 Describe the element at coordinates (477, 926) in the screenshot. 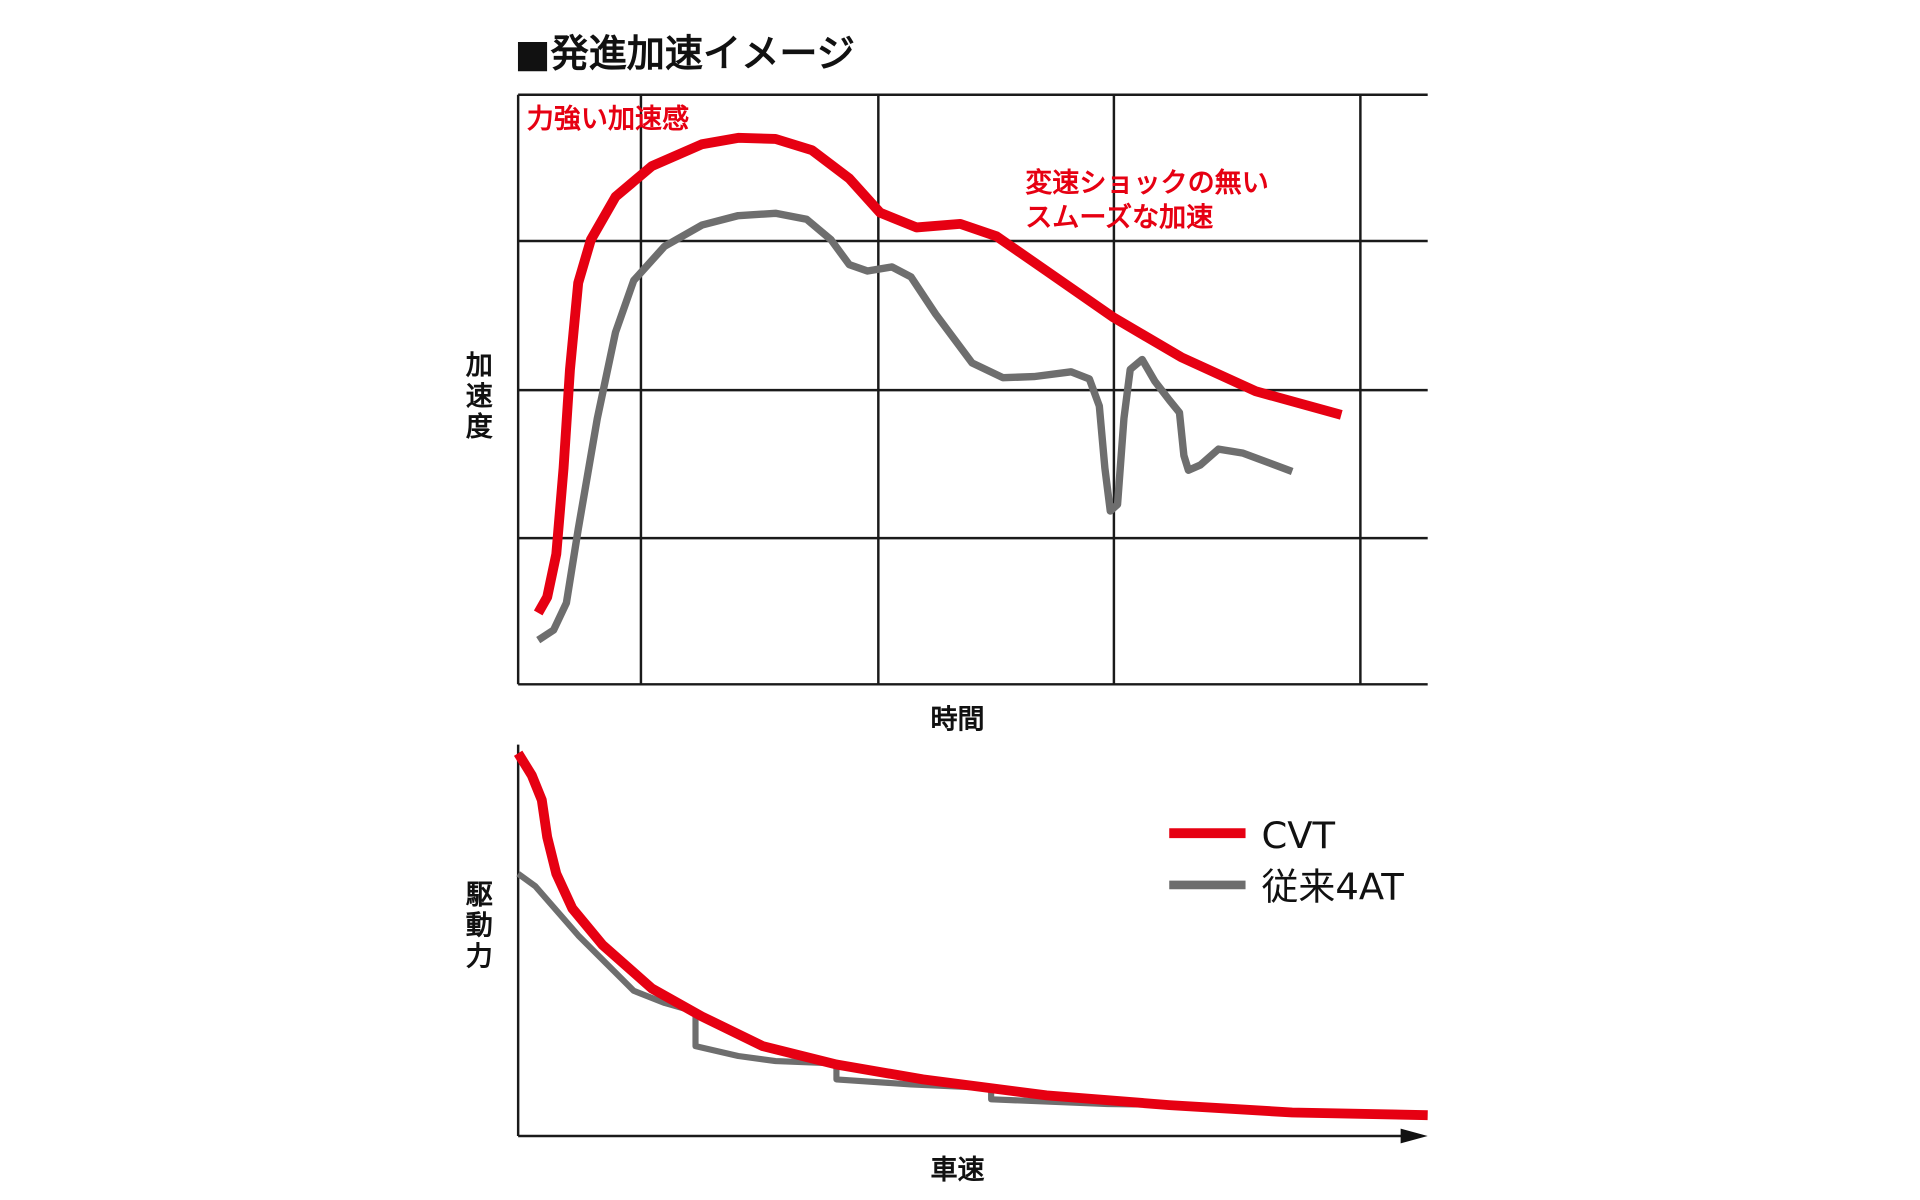

I see `y-axis-label-drive-force: 駆動力` at that location.